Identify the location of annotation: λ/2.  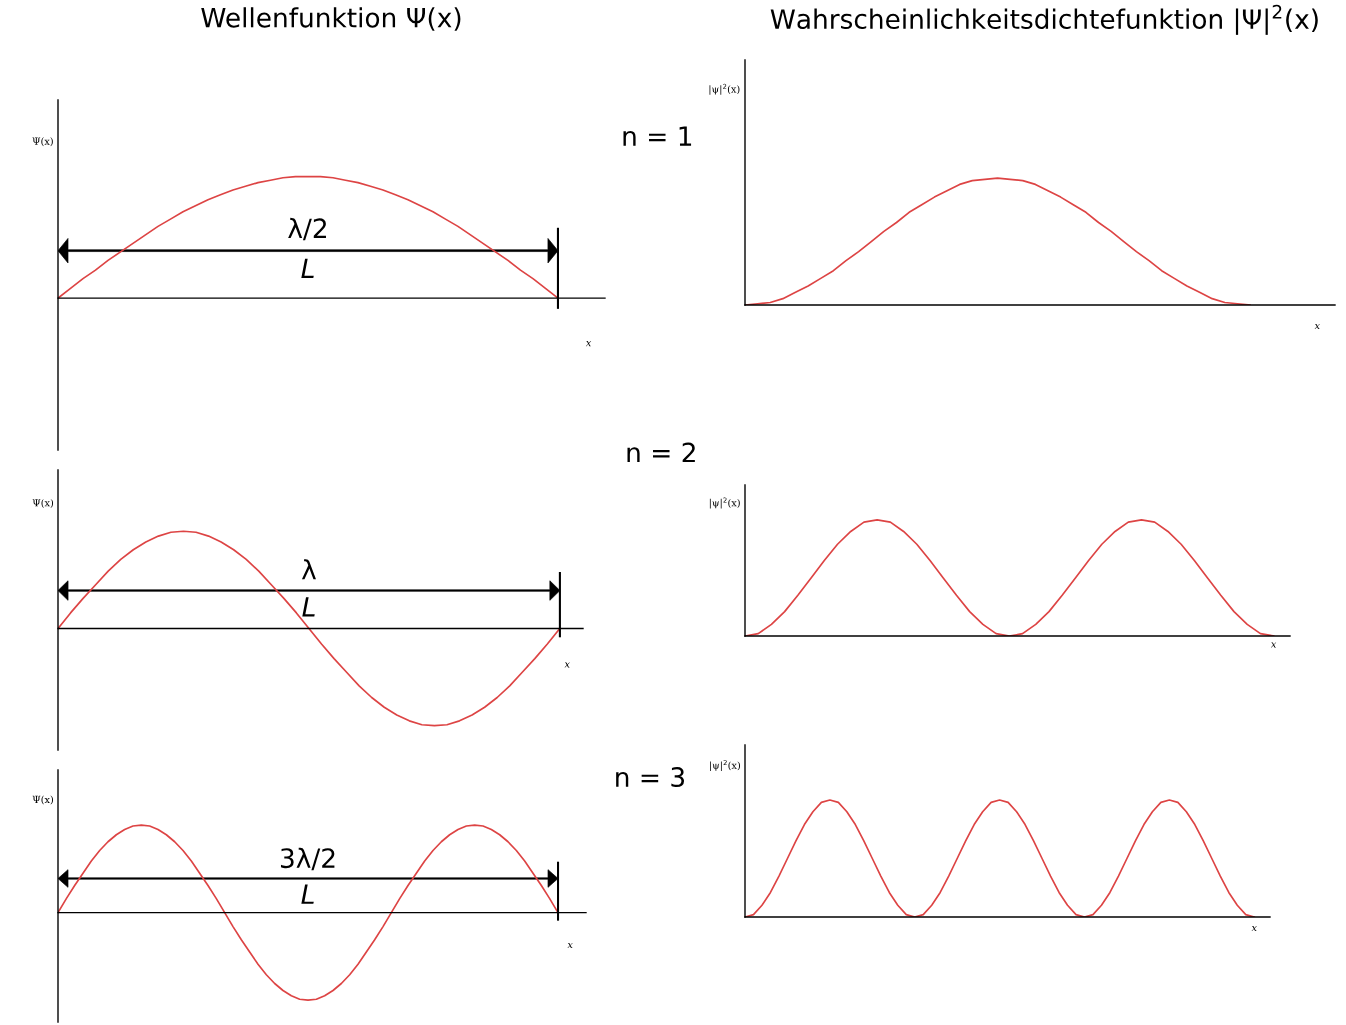
(307, 229).